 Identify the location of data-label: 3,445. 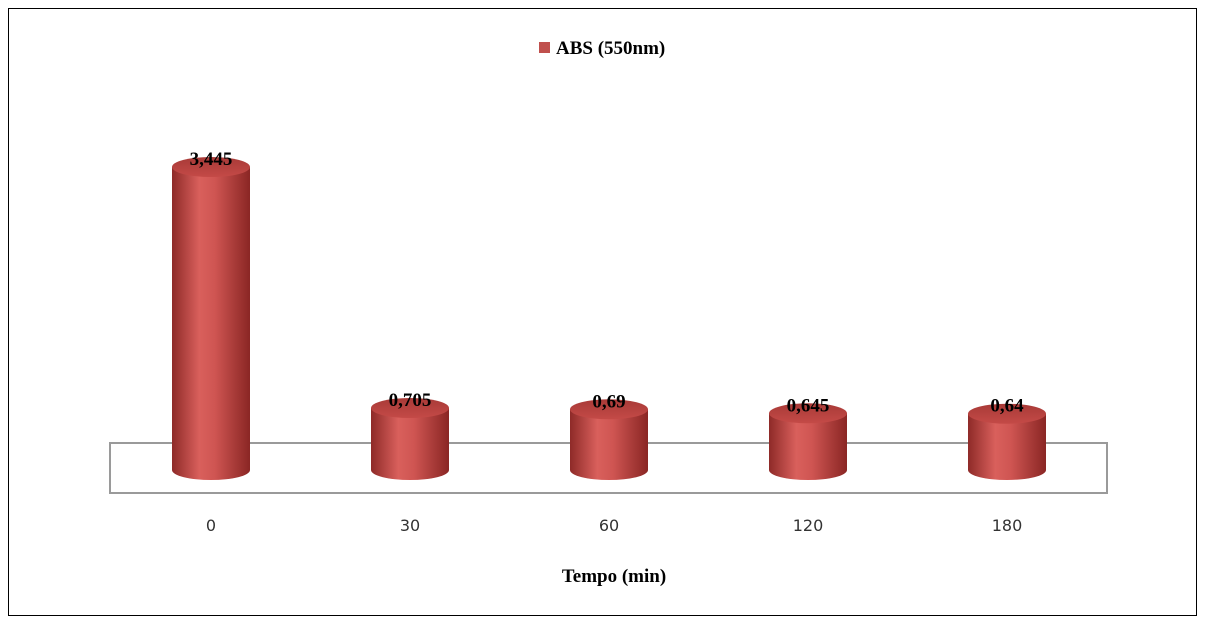
(211, 159).